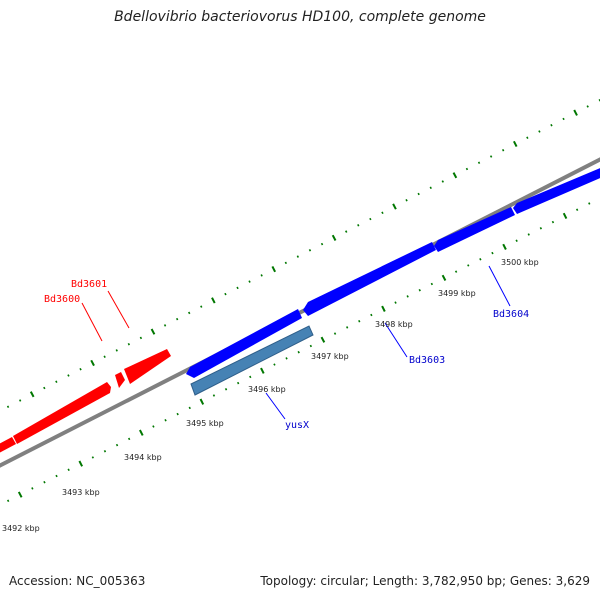 This screenshot has width=600, height=600. What do you see at coordinates (267, 389) in the screenshot?
I see `kbp-label-3496: 3496 kbp` at bounding box center [267, 389].